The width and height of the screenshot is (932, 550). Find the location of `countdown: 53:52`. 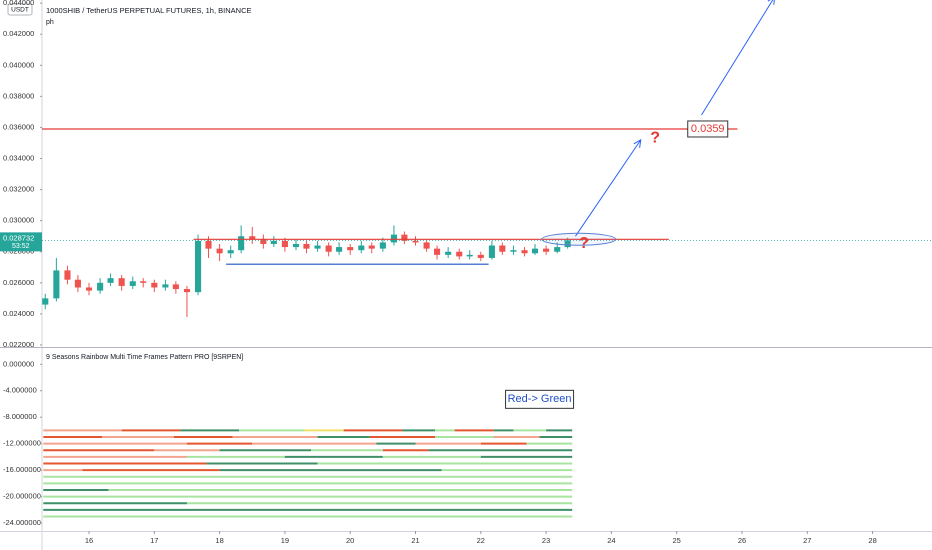

countdown: 53:52 is located at coordinates (21, 246).